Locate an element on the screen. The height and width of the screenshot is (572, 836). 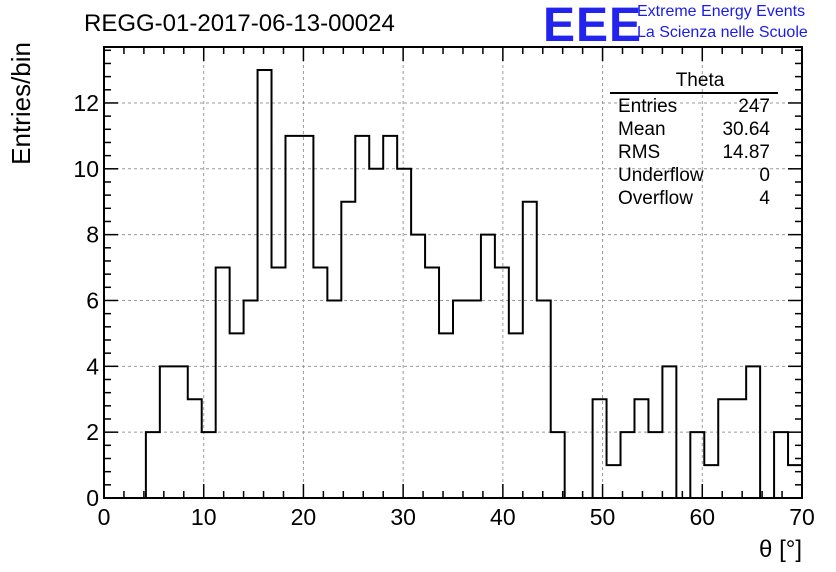
stats-label: Mean is located at coordinates (642, 129).